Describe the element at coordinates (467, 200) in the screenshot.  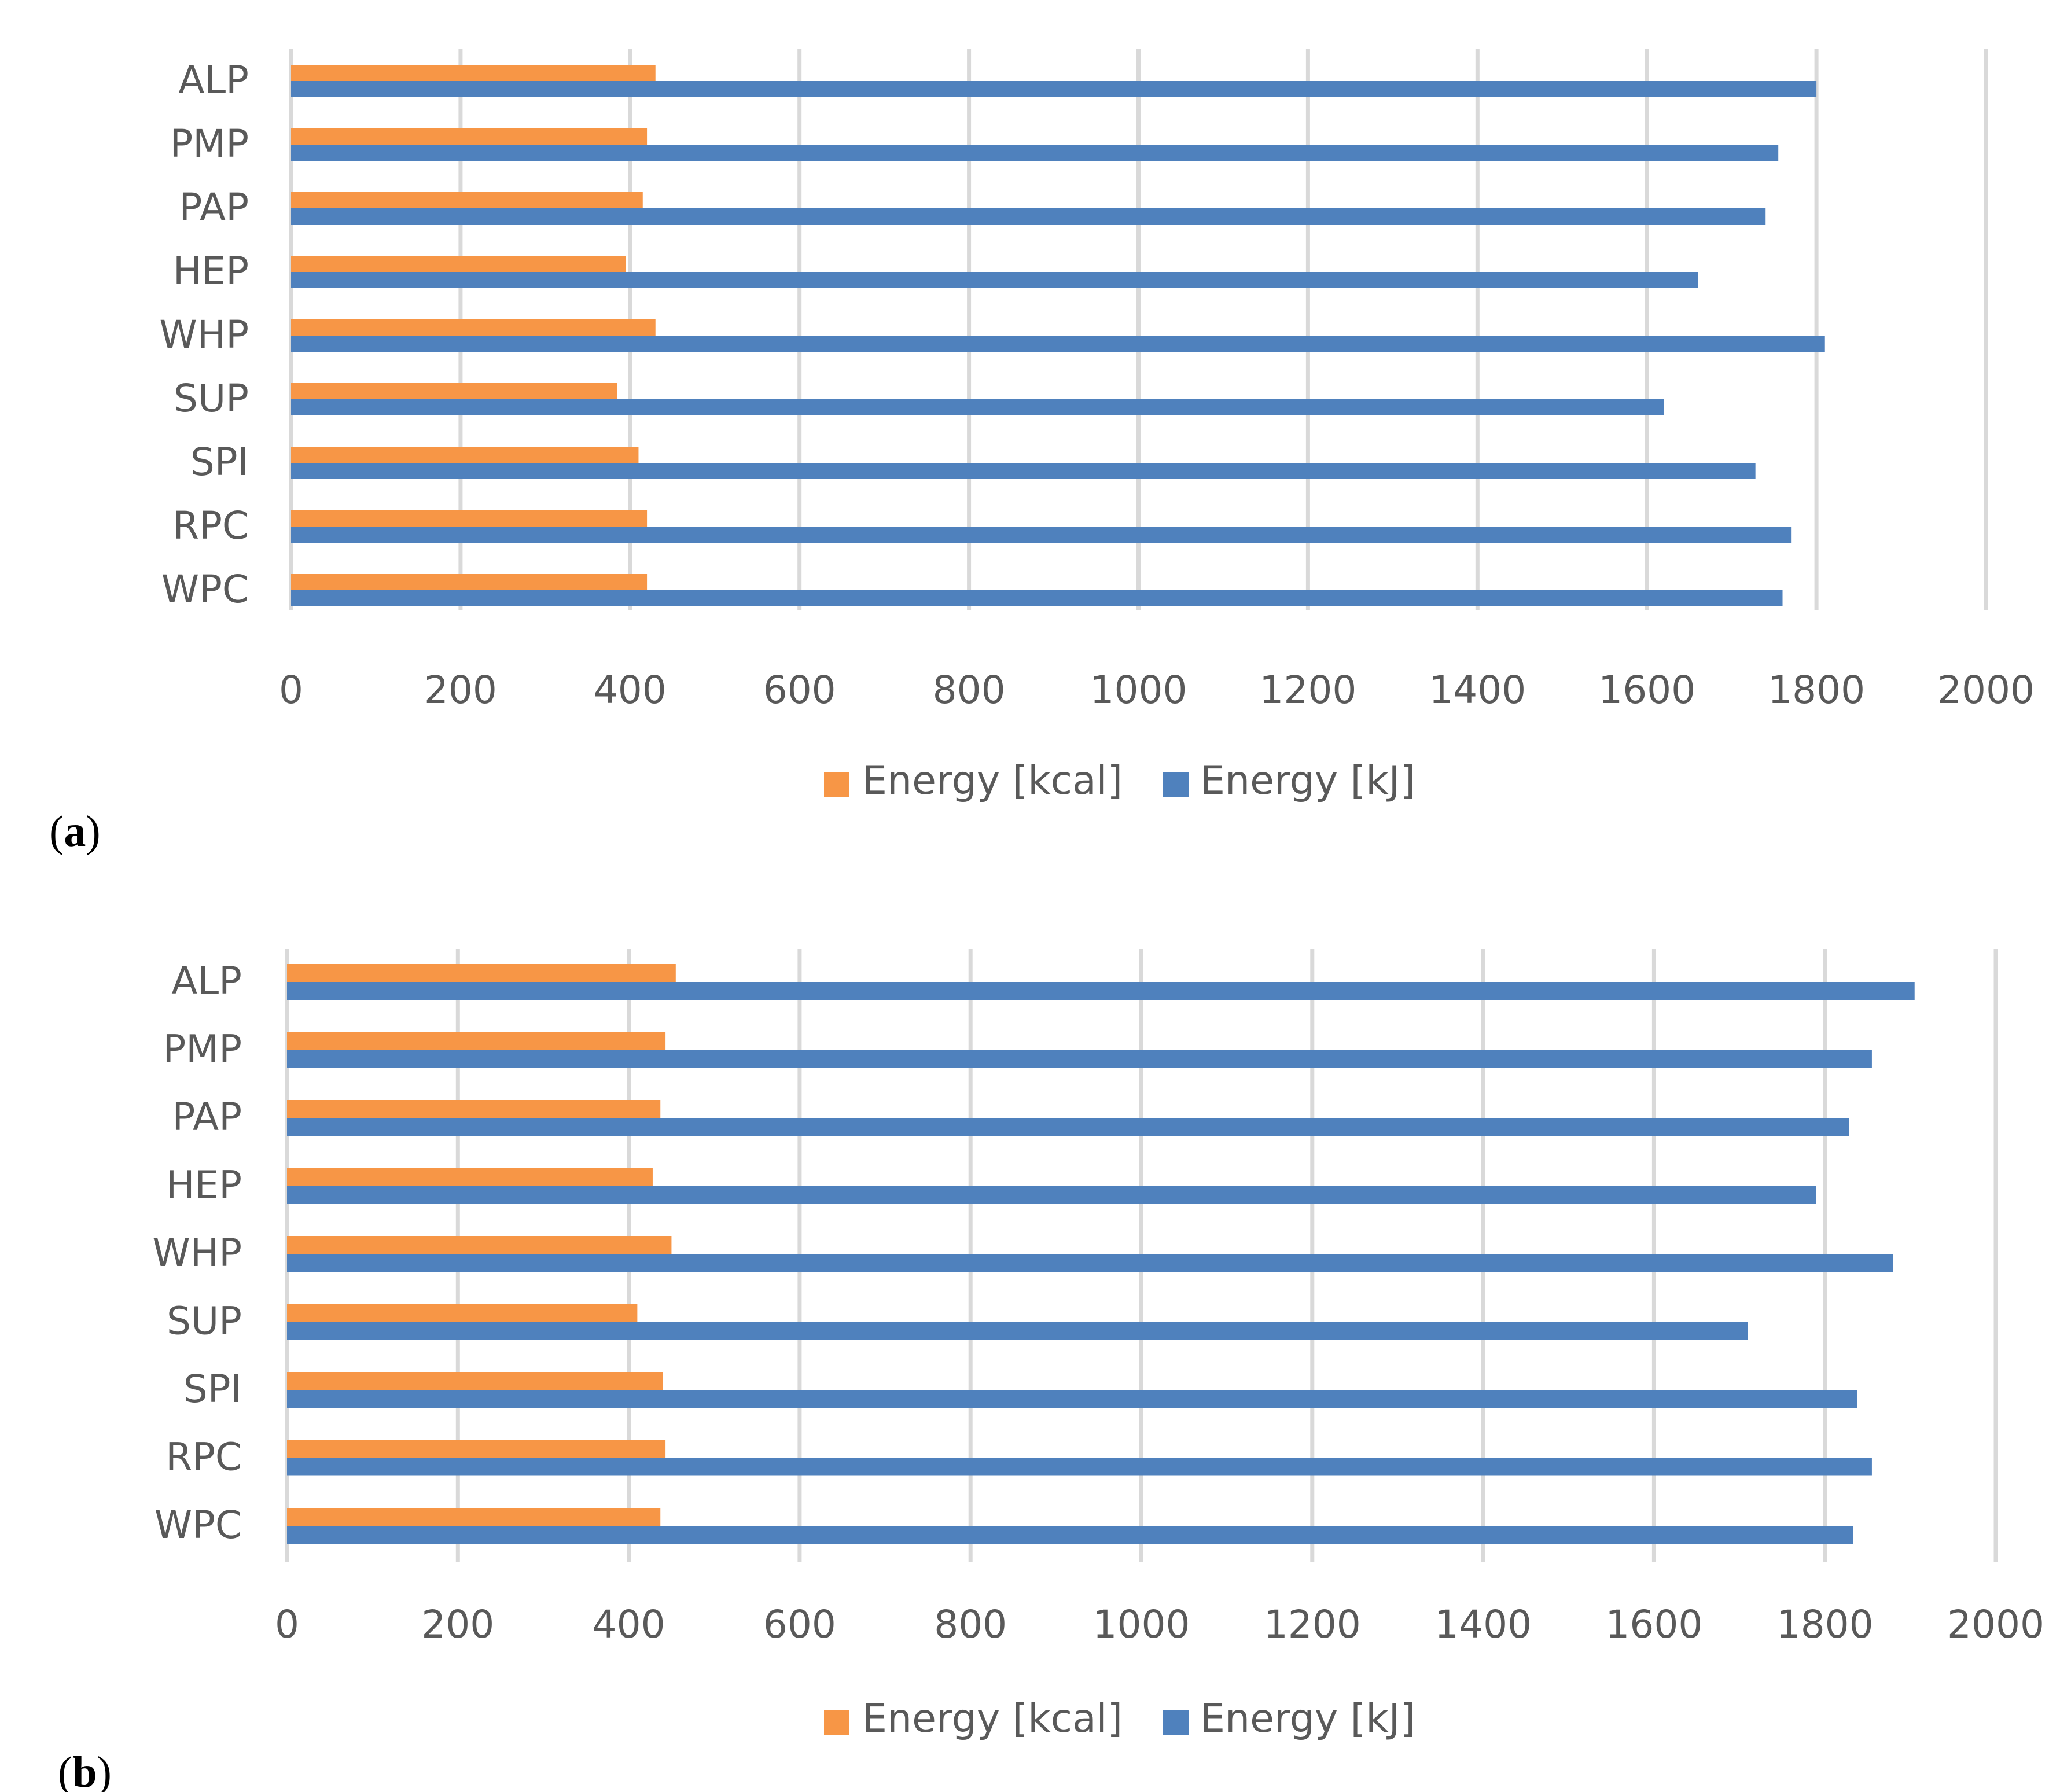
I see `bar-a-kcal-pap` at that location.